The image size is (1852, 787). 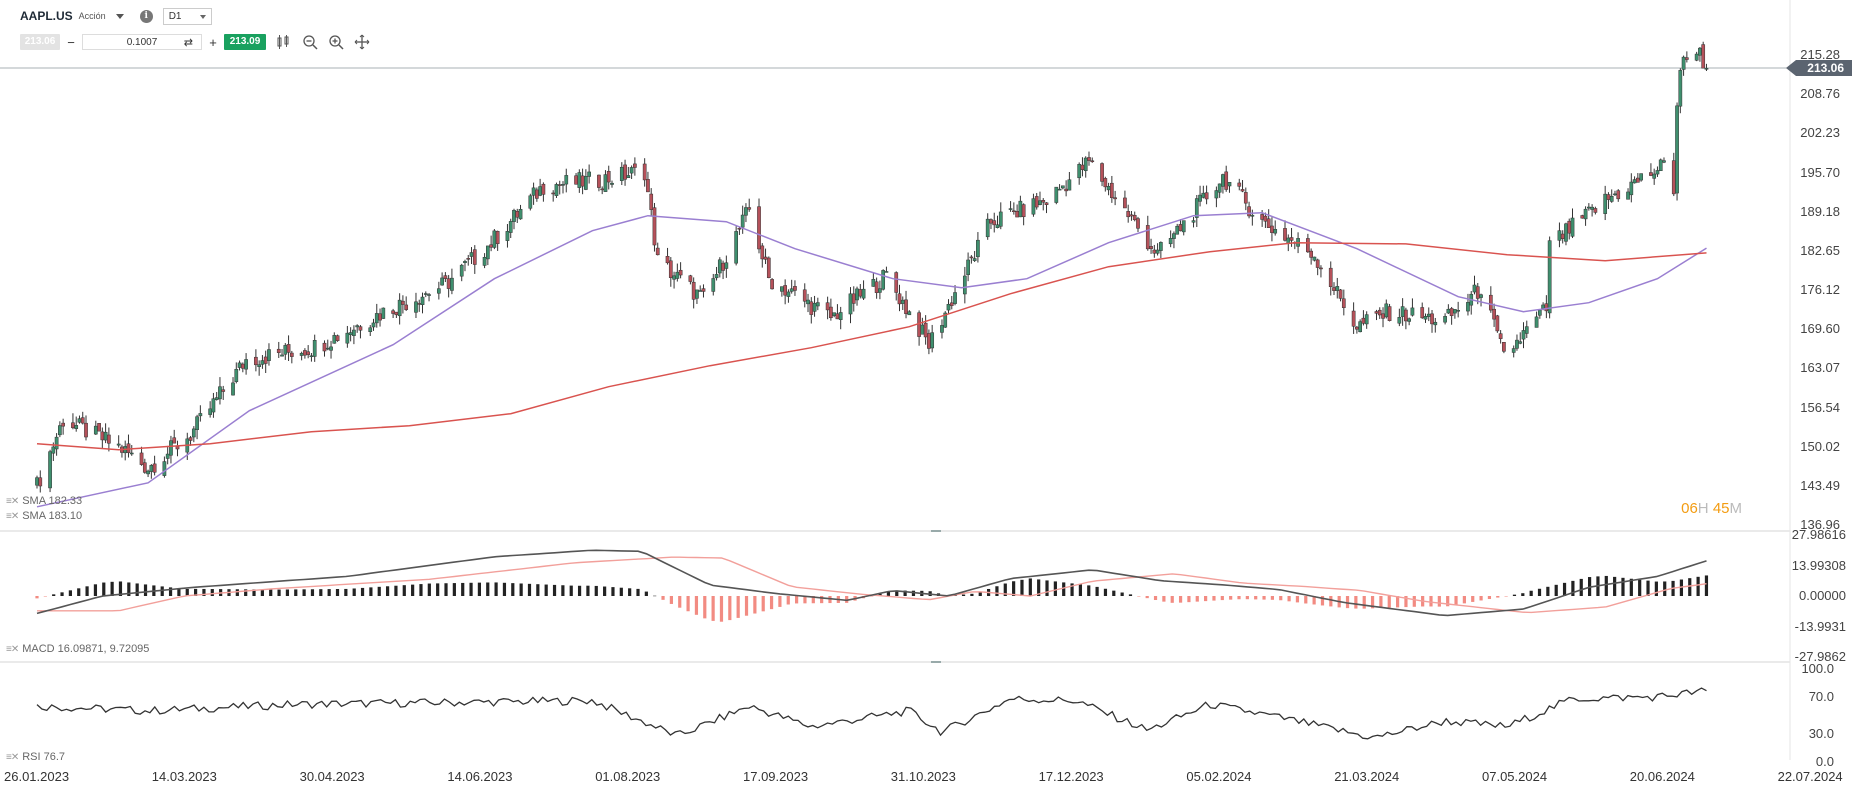 What do you see at coordinates (44, 501) in the screenshot?
I see `legend-sma-1: ≡✕ SMA 182.33` at bounding box center [44, 501].